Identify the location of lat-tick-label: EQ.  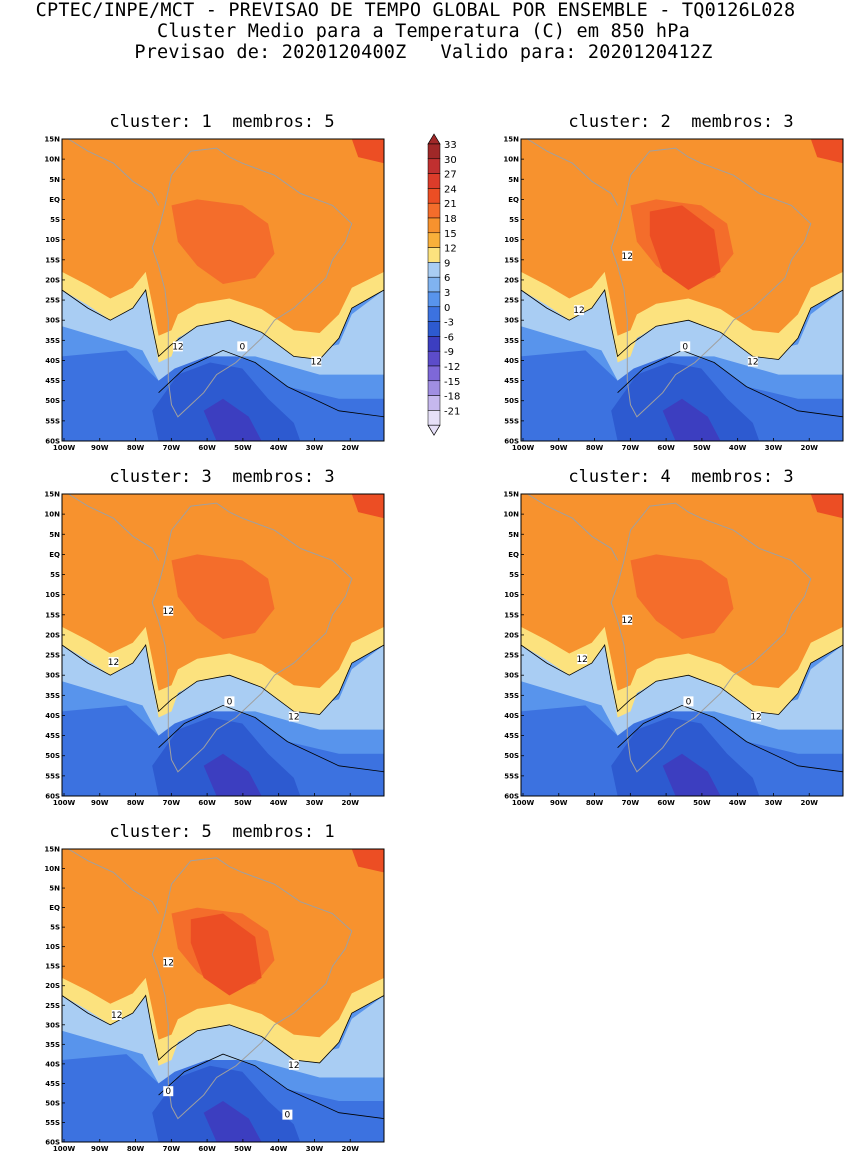
(54, 908).